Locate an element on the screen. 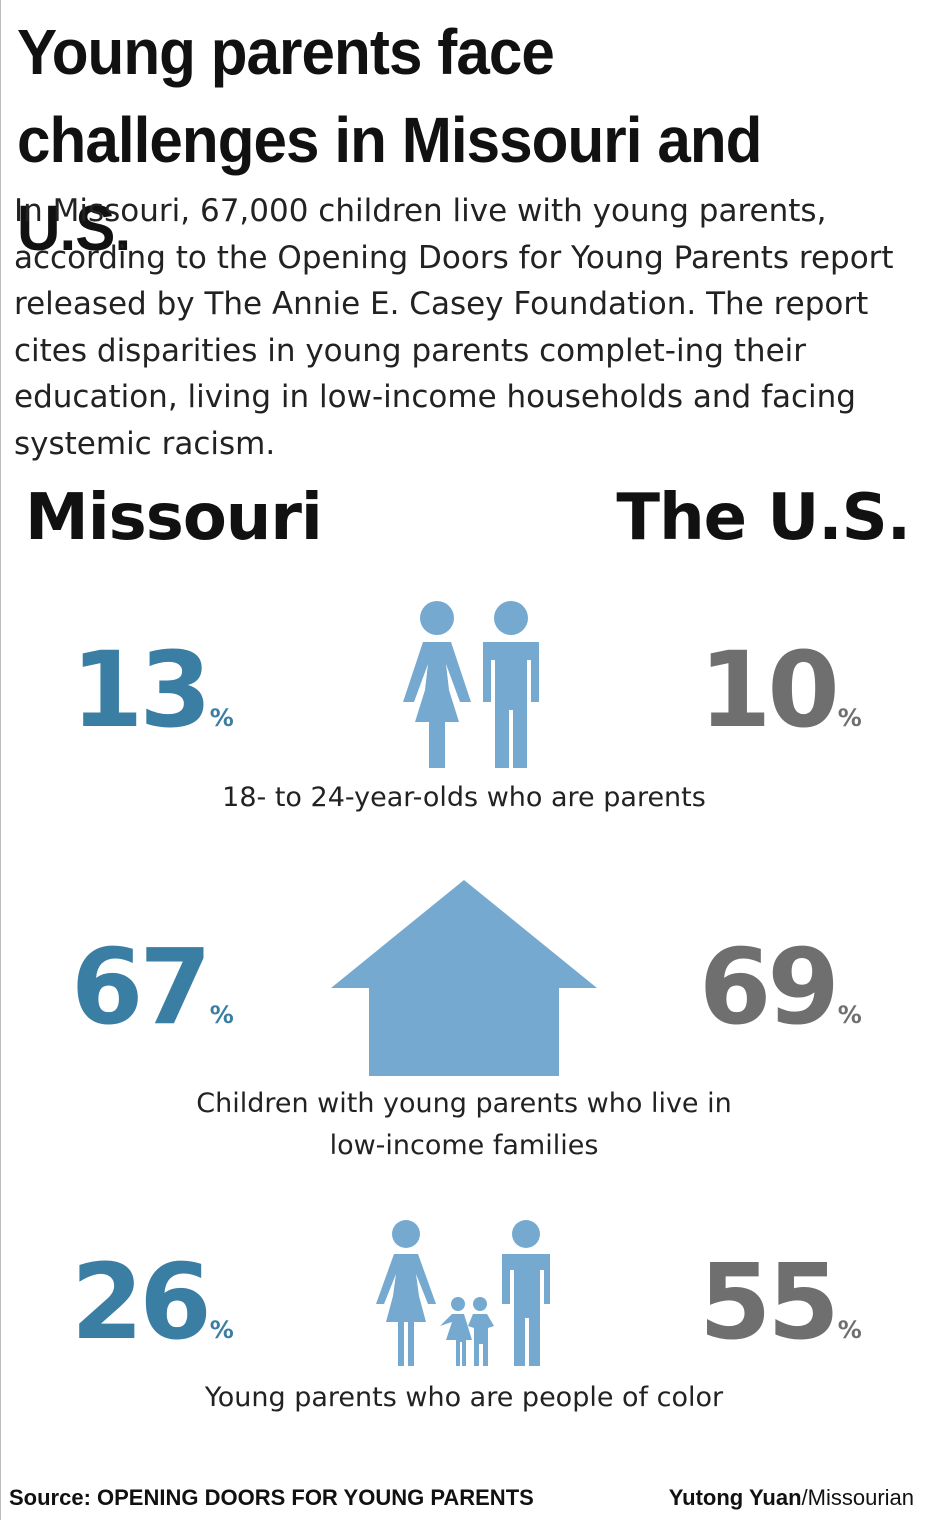  two-adults-icon is located at coordinates (471, 684).